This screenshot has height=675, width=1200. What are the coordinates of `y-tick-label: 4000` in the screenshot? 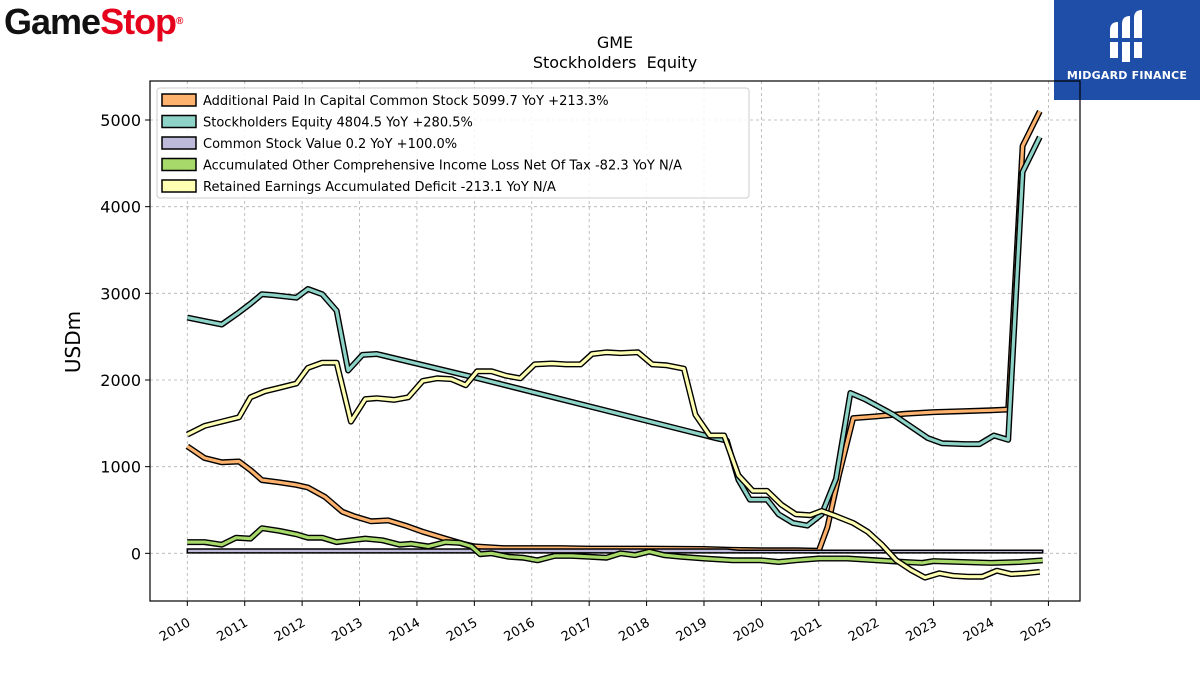 It's located at (120, 207).